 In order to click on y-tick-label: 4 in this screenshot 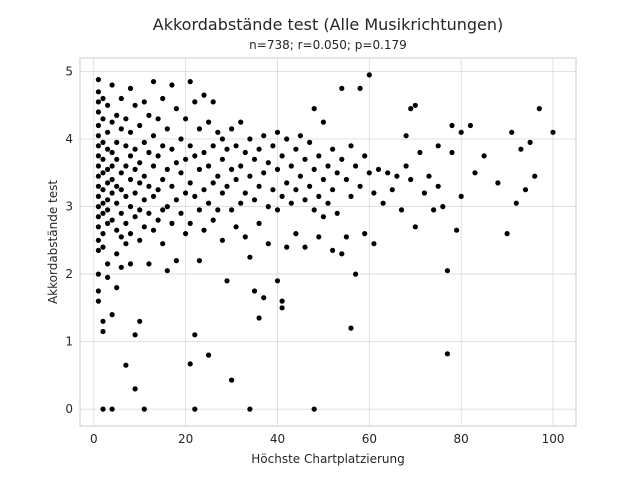, I will do `click(69, 139)`.